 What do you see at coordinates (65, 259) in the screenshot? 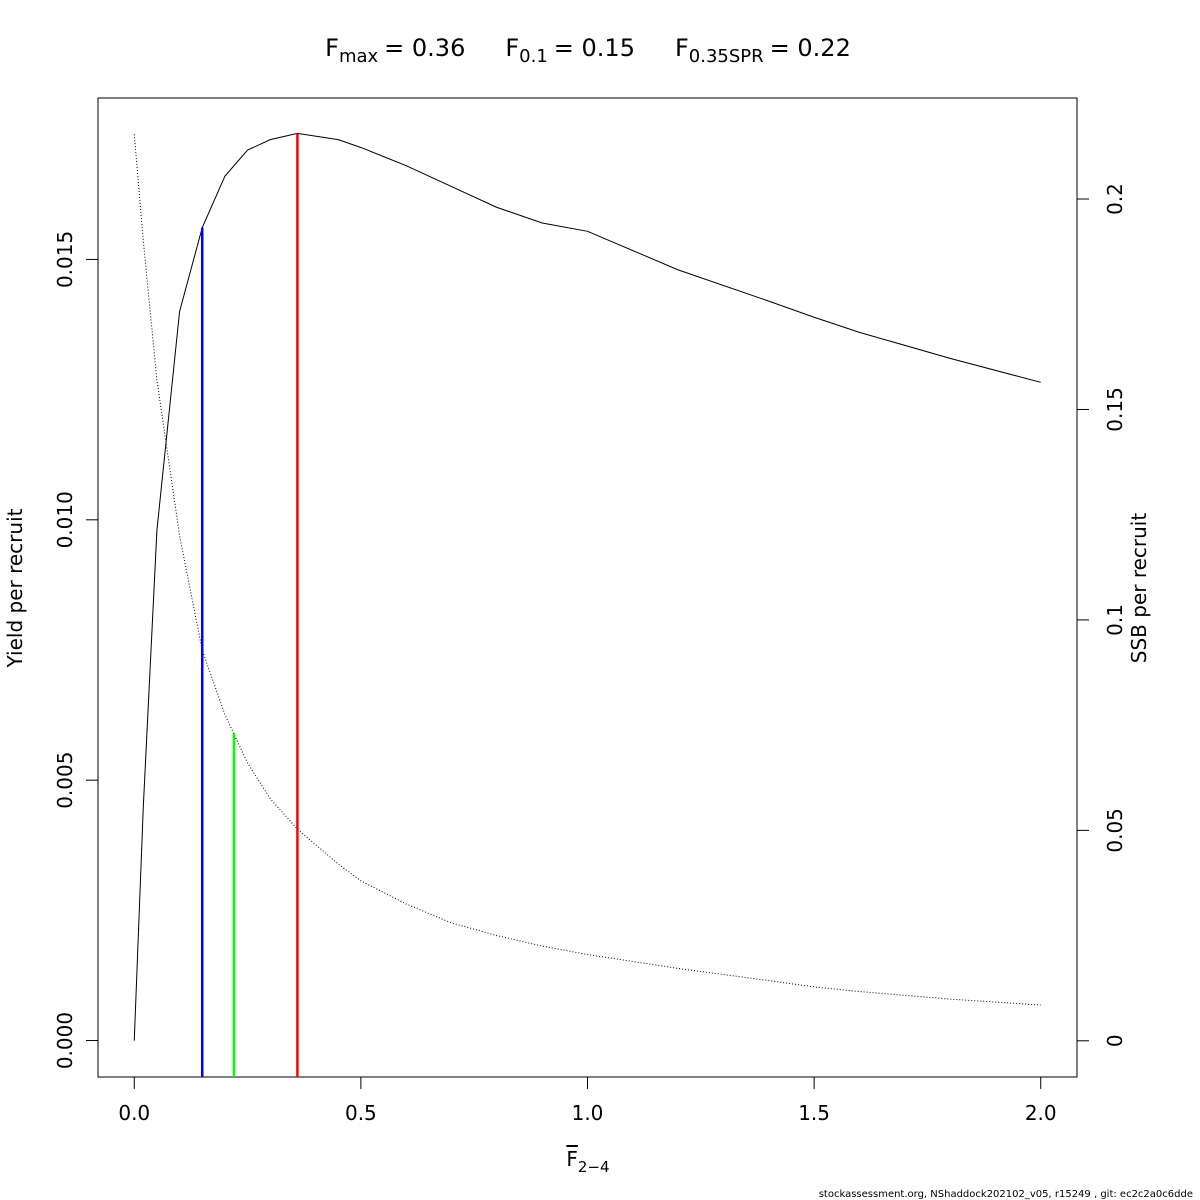
I see `y-tick-label: 0.015` at bounding box center [65, 259].